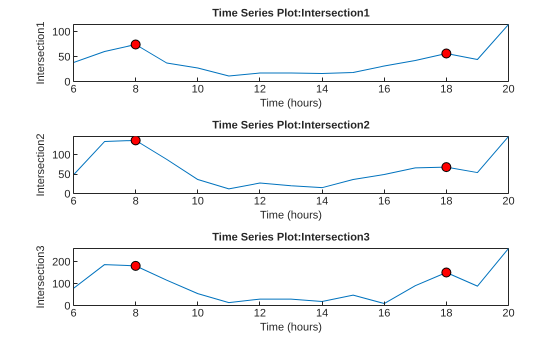 This screenshot has width=560, height=337. I want to click on y-axis-title: Intersection1, so click(41, 53).